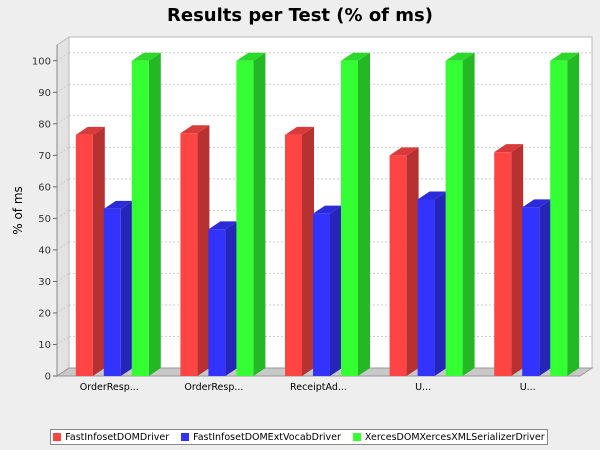 Image resolution: width=600 pixels, height=450 pixels. What do you see at coordinates (44, 156) in the screenshot?
I see `y-tick-label: 70` at bounding box center [44, 156].